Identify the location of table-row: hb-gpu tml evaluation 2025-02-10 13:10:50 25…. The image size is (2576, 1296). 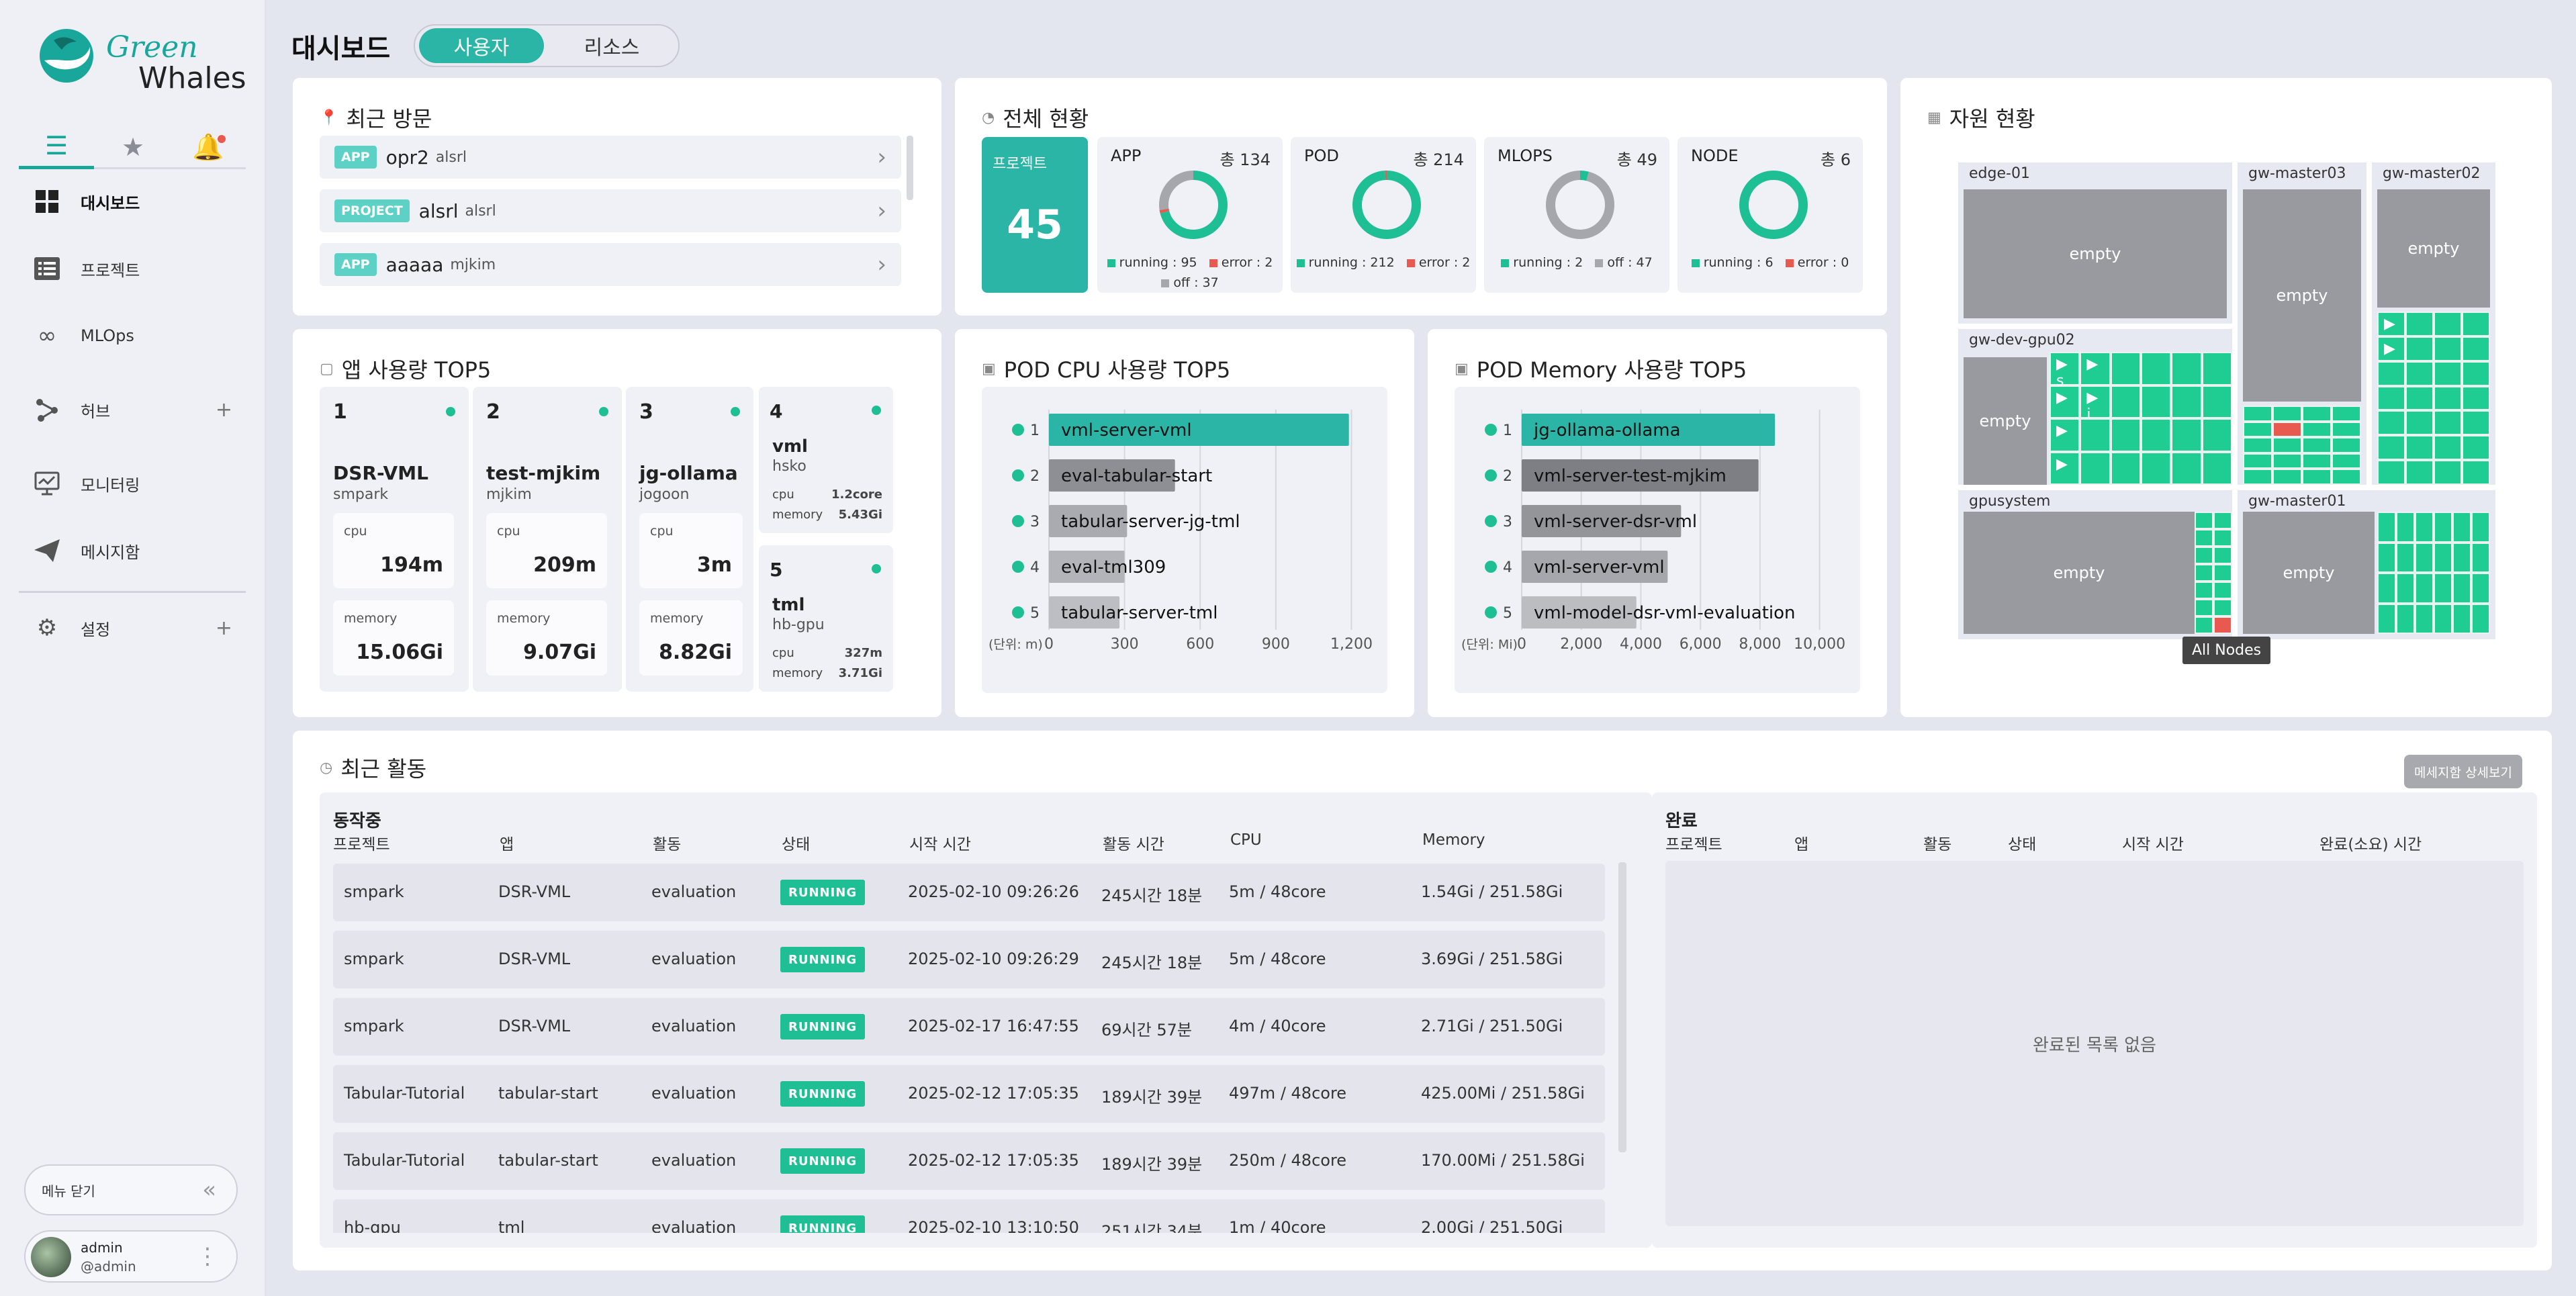
(969, 1216).